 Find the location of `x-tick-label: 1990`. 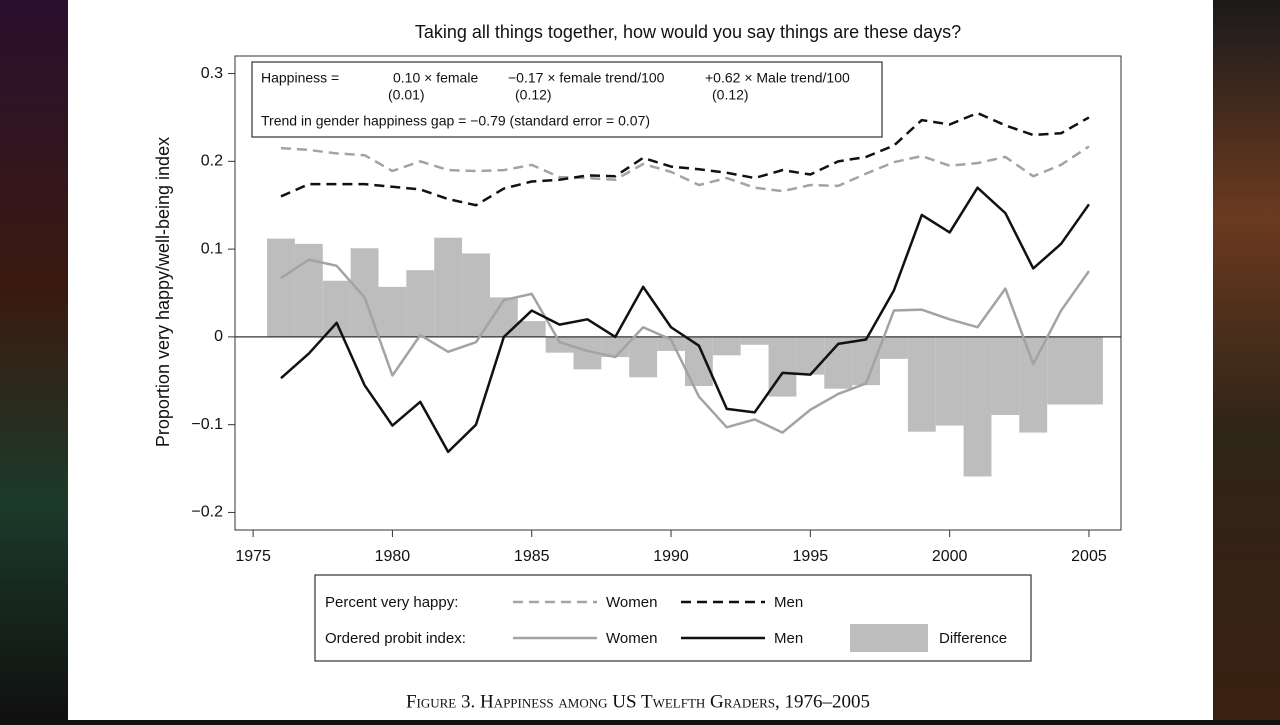

x-tick-label: 1990 is located at coordinates (671, 556).